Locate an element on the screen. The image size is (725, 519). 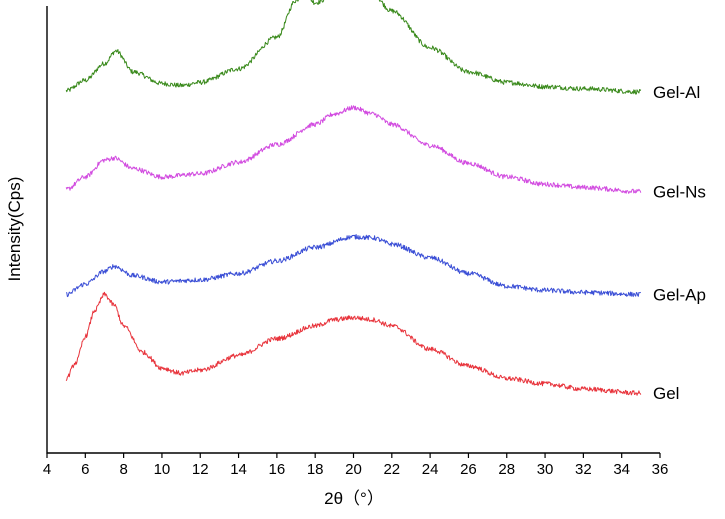
x-tick-label: 28 is located at coordinates (506, 469).